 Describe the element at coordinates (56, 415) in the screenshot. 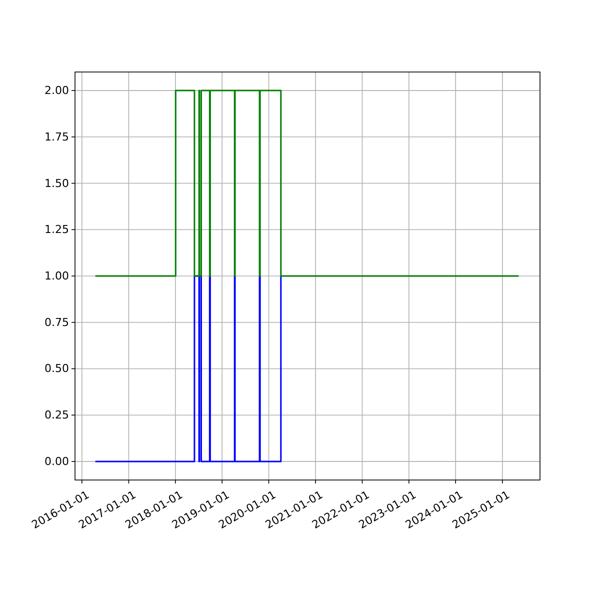

I see `y-tick-label: 0.25` at that location.